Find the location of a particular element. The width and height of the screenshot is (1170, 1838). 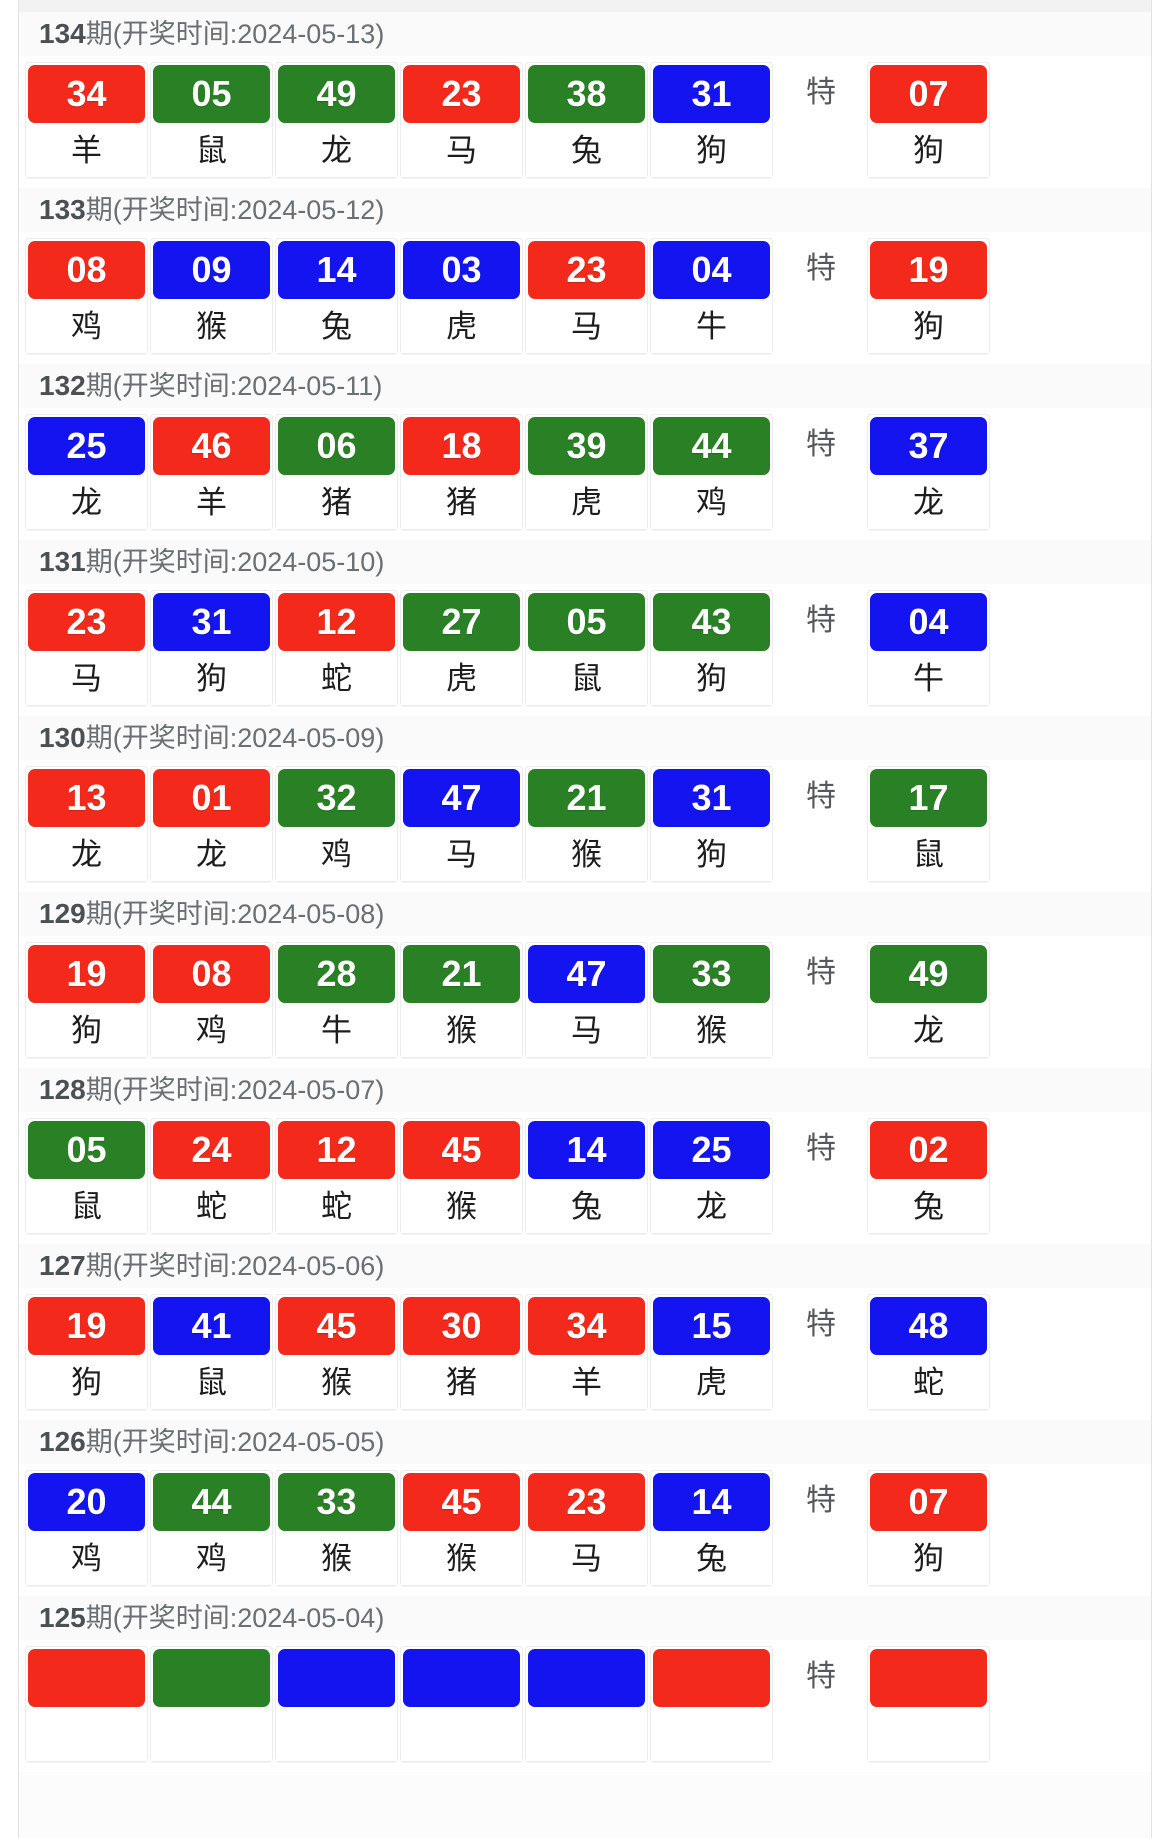

ball-cell: 06 猪 is located at coordinates (336, 472).